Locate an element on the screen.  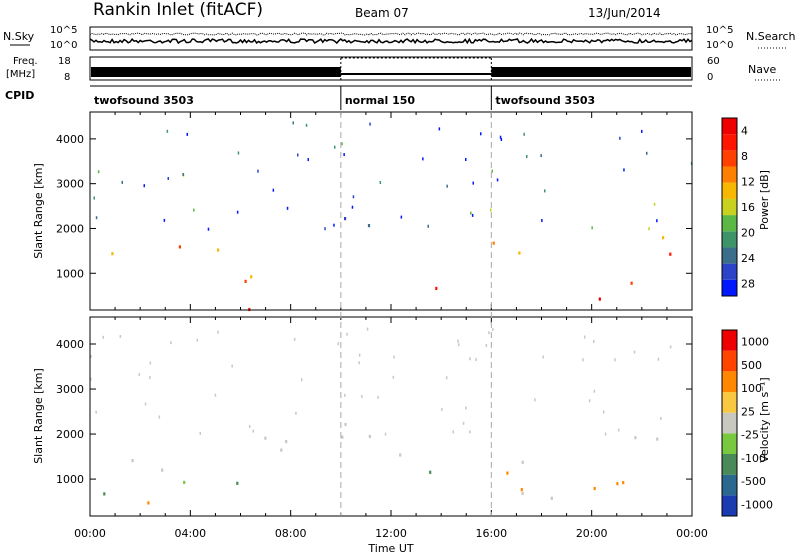
colorbar-tick-label: 500 is located at coordinates (751, 365).